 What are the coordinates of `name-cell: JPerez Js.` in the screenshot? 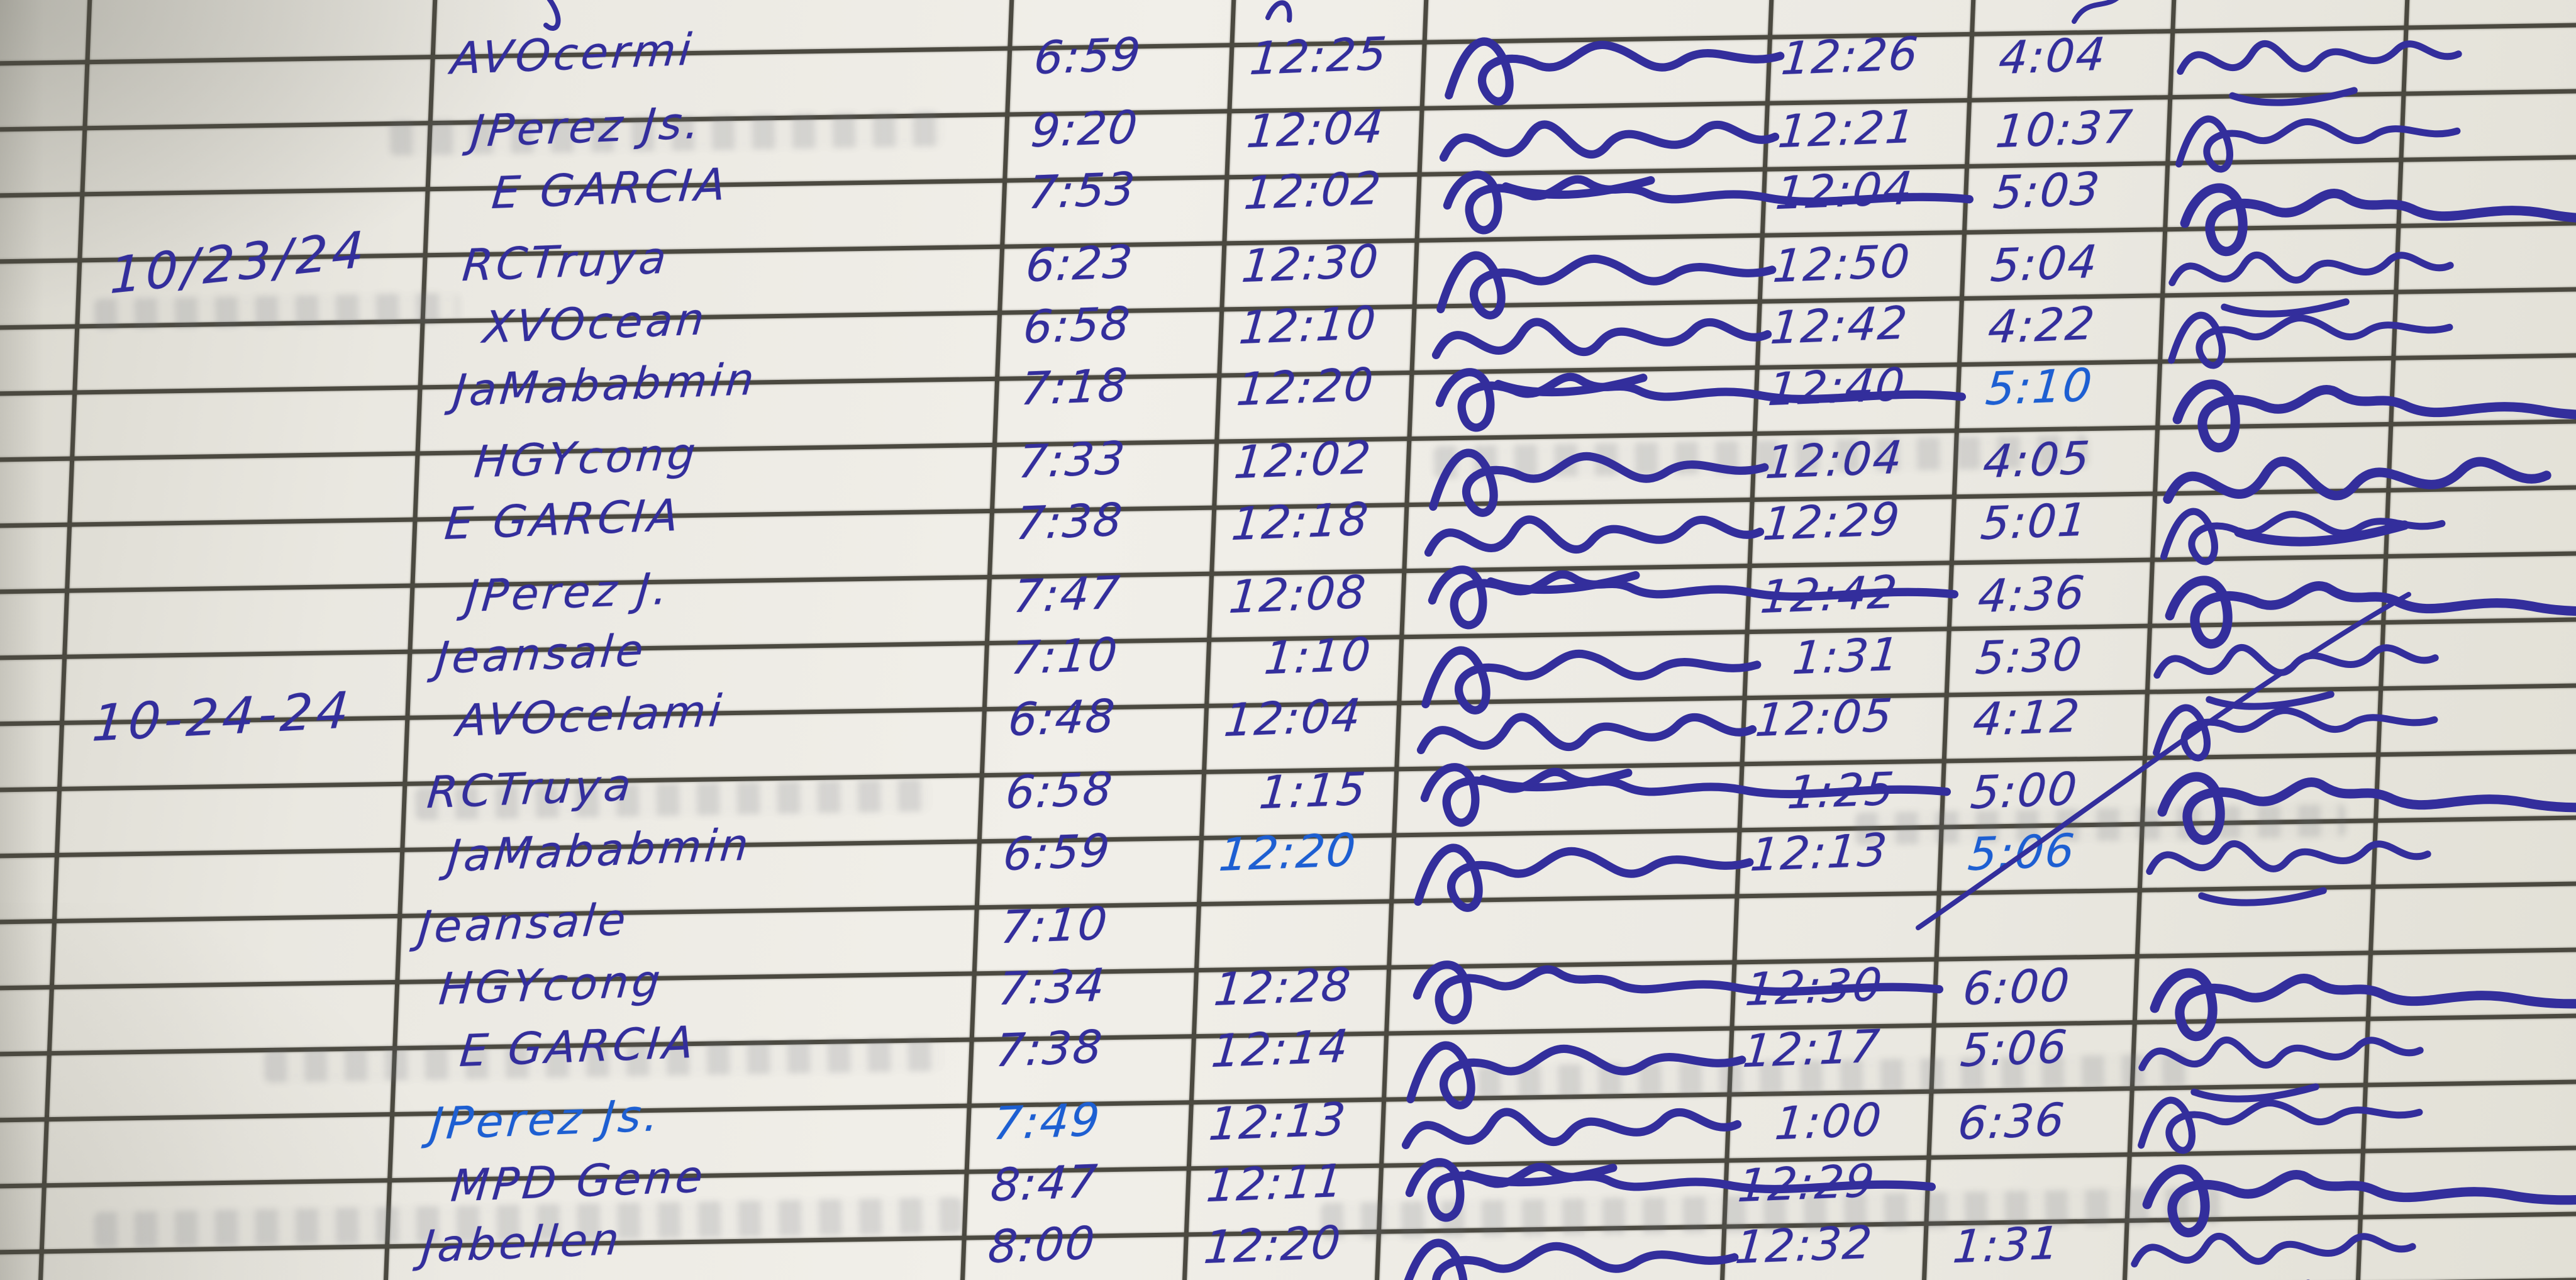 It's located at (545, 1119).